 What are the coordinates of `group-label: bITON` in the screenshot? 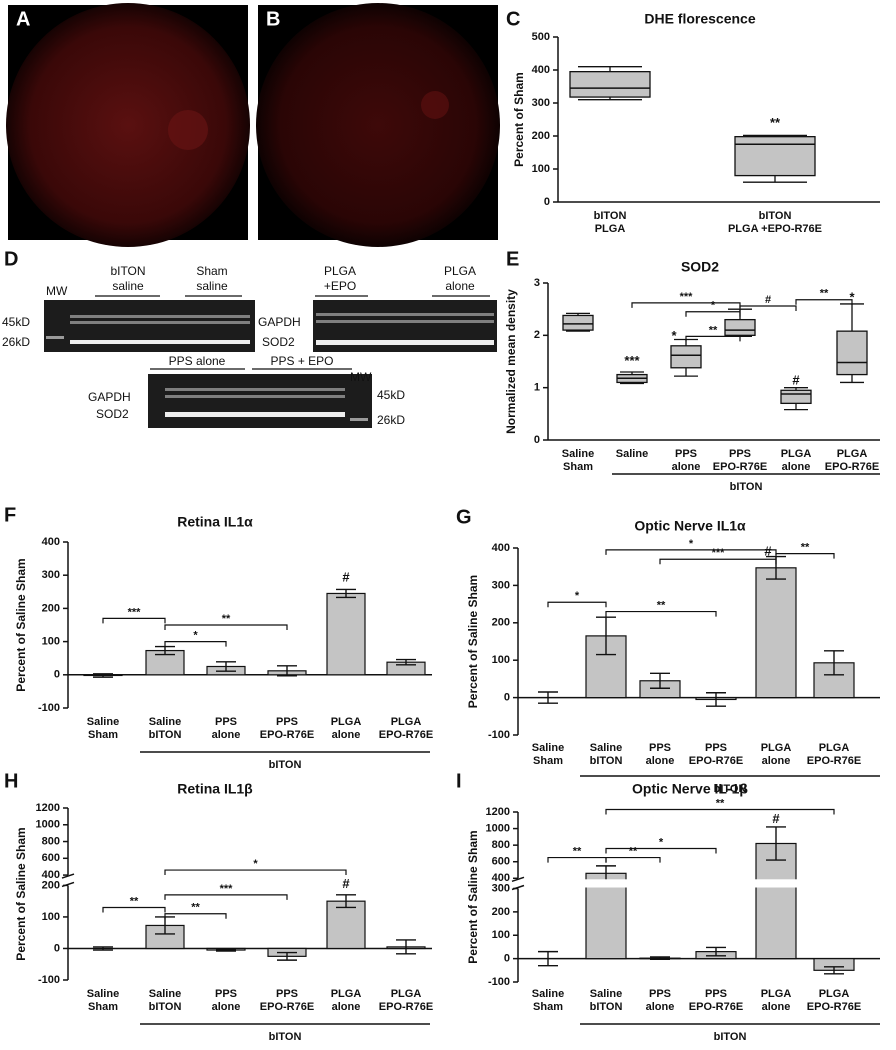 It's located at (730, 789).